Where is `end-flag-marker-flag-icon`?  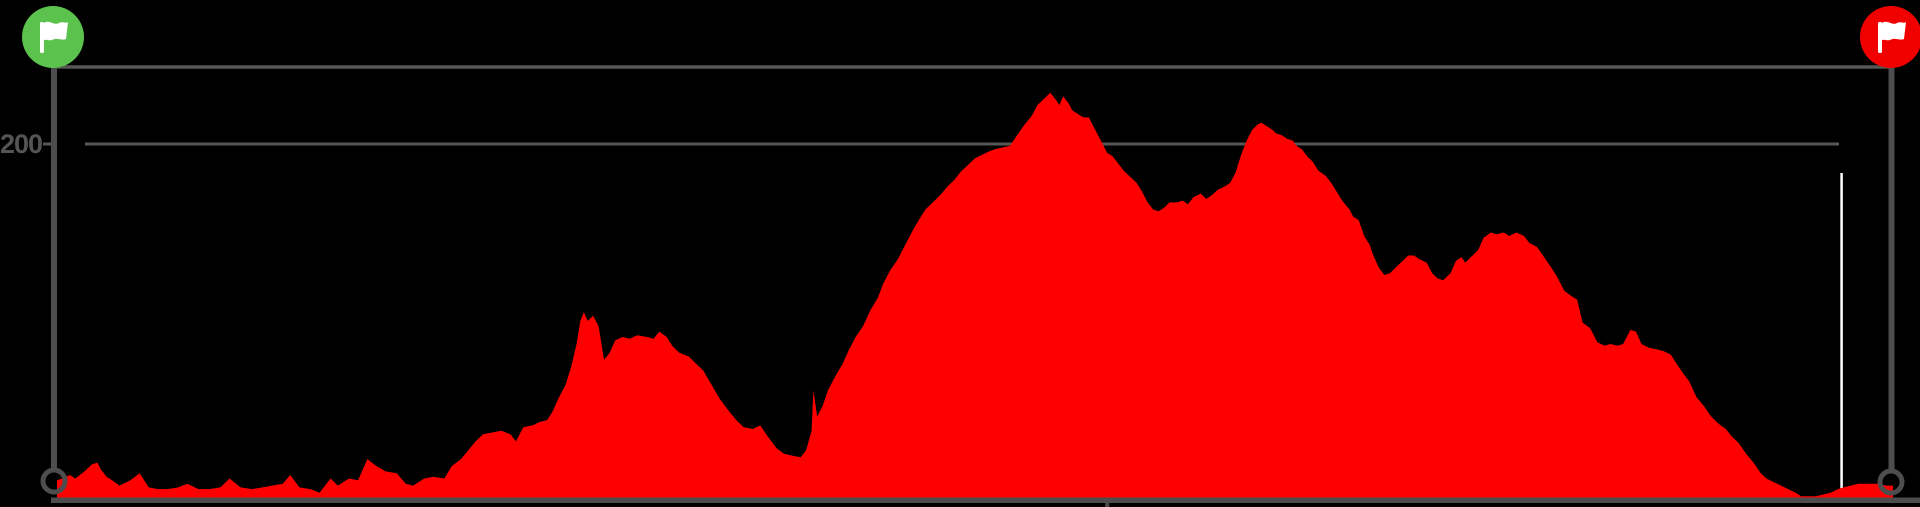
end-flag-marker-flag-icon is located at coordinates (1880, 37).